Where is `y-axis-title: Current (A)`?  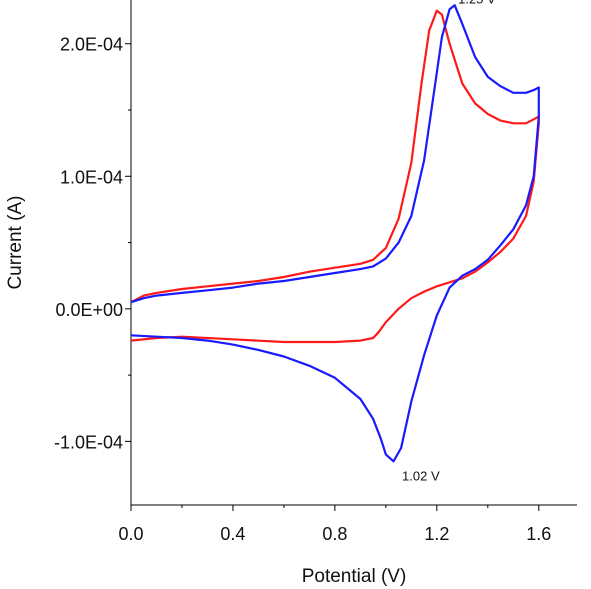 y-axis-title: Current (A) is located at coordinates (15, 243).